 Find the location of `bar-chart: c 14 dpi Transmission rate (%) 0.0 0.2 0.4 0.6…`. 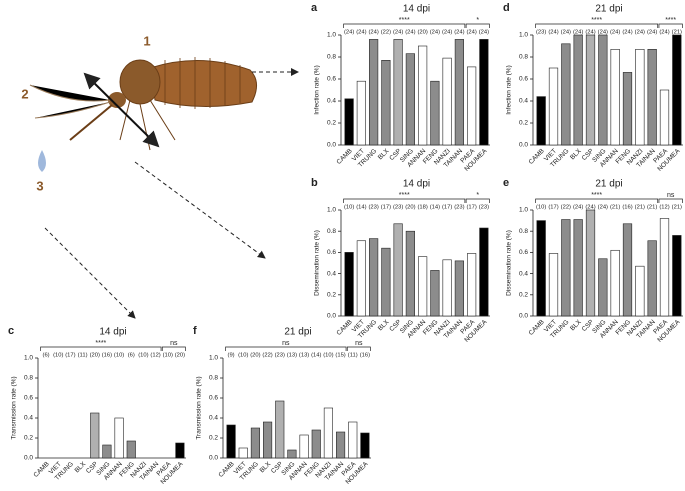

bar-chart: c 14 dpi Transmission rate (%) 0.0 0.2 0.4 0.6… is located at coordinates (97, 405).